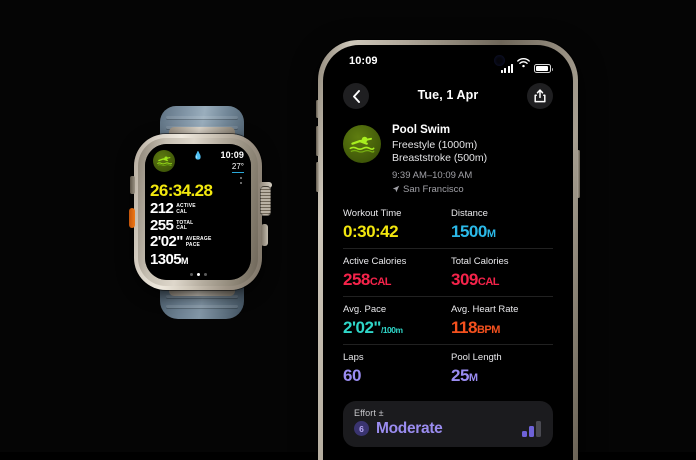 This screenshot has width=696, height=460. What do you see at coordinates (241, 182) in the screenshot?
I see `watch-indicator-dots` at bounding box center [241, 182].